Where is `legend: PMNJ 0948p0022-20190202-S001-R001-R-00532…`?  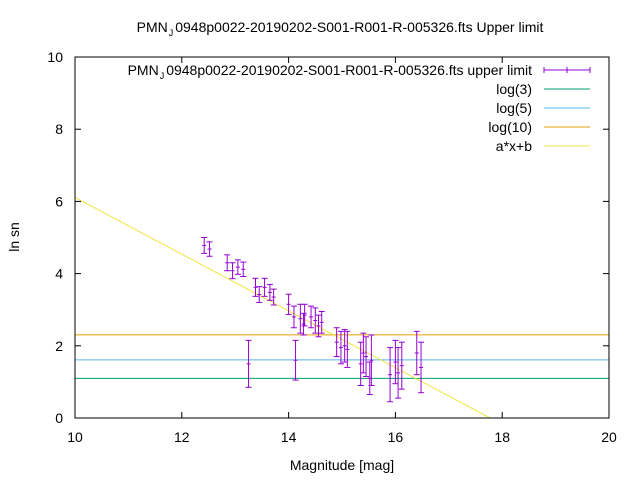 legend: PMNJ 0948p0022-20190202-S001-R001-R-00532… is located at coordinates (359, 108).